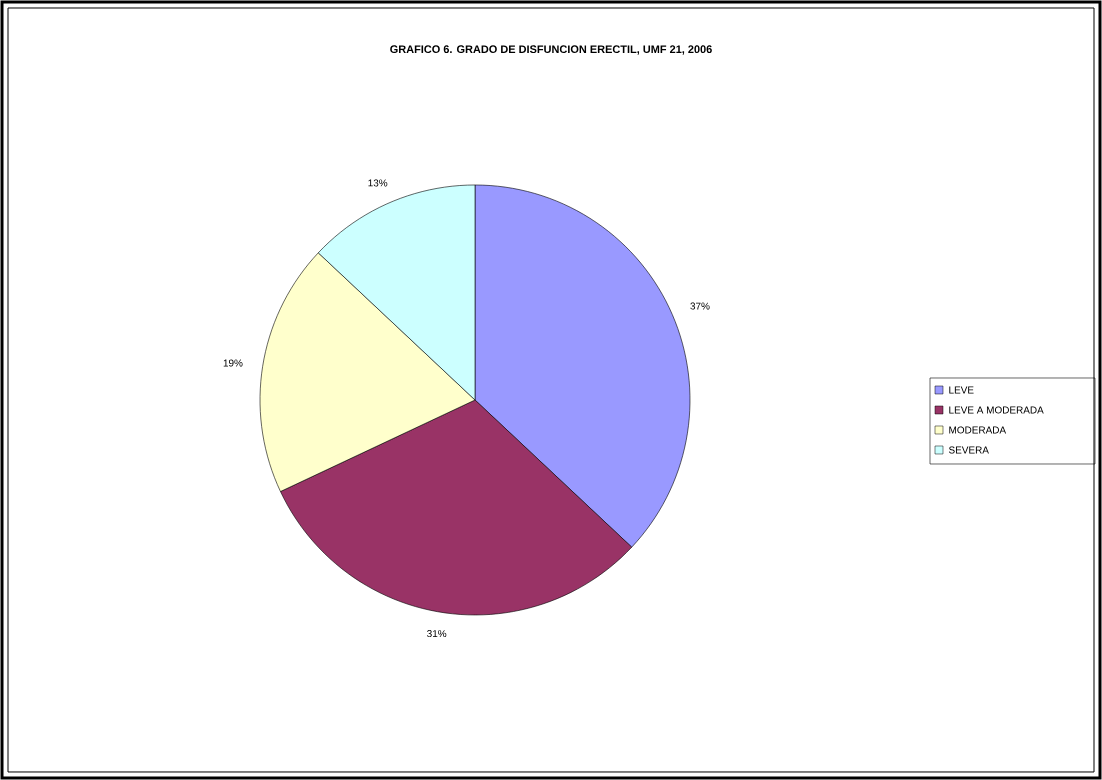  What do you see at coordinates (700, 306) in the screenshot?
I see `data-label: 37%` at bounding box center [700, 306].